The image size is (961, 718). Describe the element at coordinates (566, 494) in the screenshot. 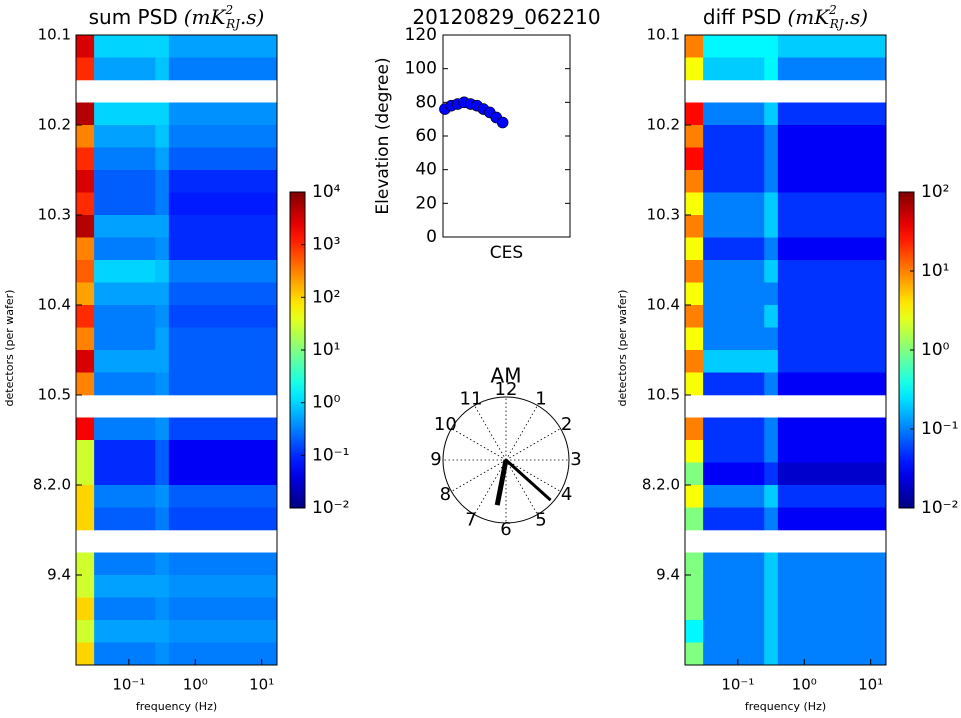

I see `hour-label: 4` at that location.